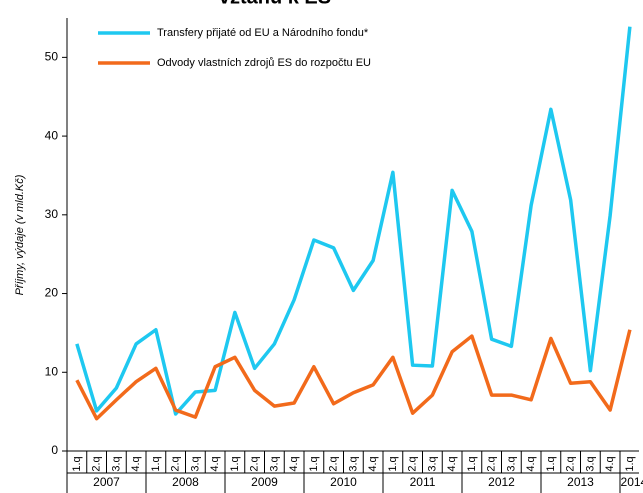 The height and width of the screenshot is (493, 643). What do you see at coordinates (343, 482) in the screenshot?
I see `year-label: 2010` at bounding box center [343, 482].